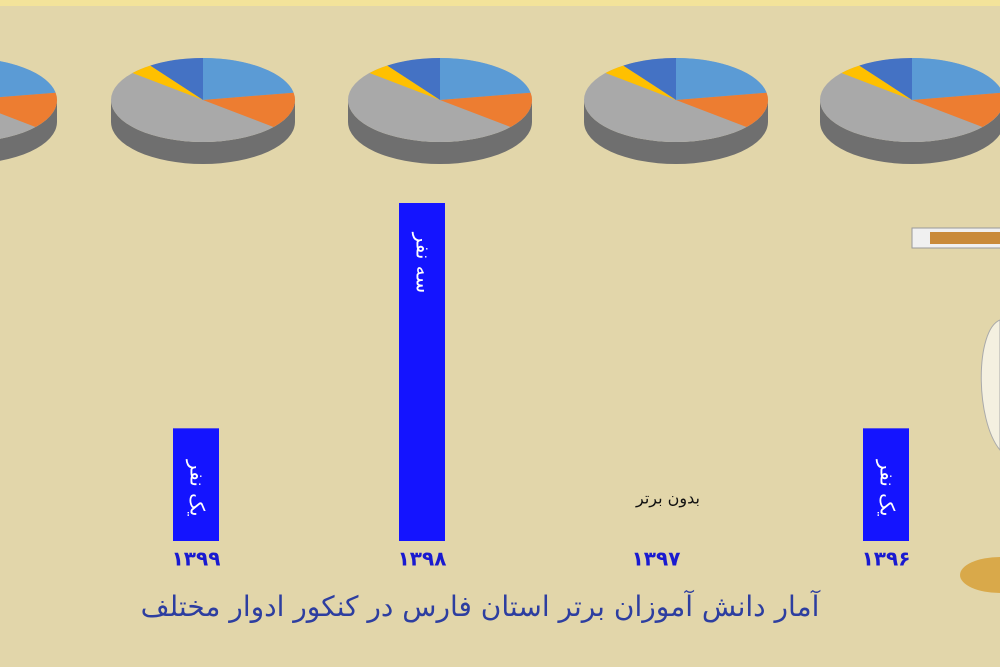  Describe the element at coordinates (886, 559) in the screenshot. I see `x-tick-label: ۱۳۹۶` at that location.